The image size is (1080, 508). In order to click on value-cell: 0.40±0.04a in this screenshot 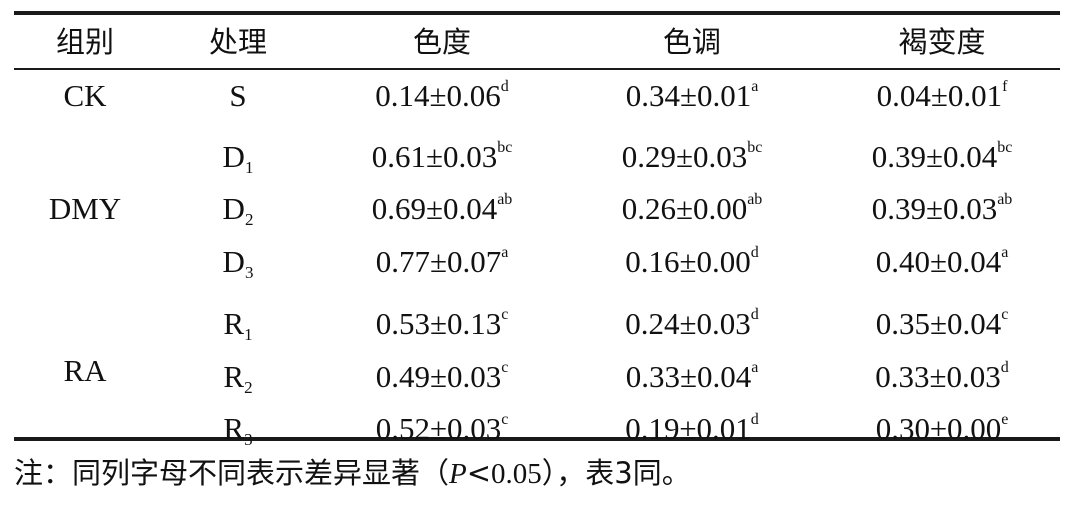, I will do `click(942, 261)`.